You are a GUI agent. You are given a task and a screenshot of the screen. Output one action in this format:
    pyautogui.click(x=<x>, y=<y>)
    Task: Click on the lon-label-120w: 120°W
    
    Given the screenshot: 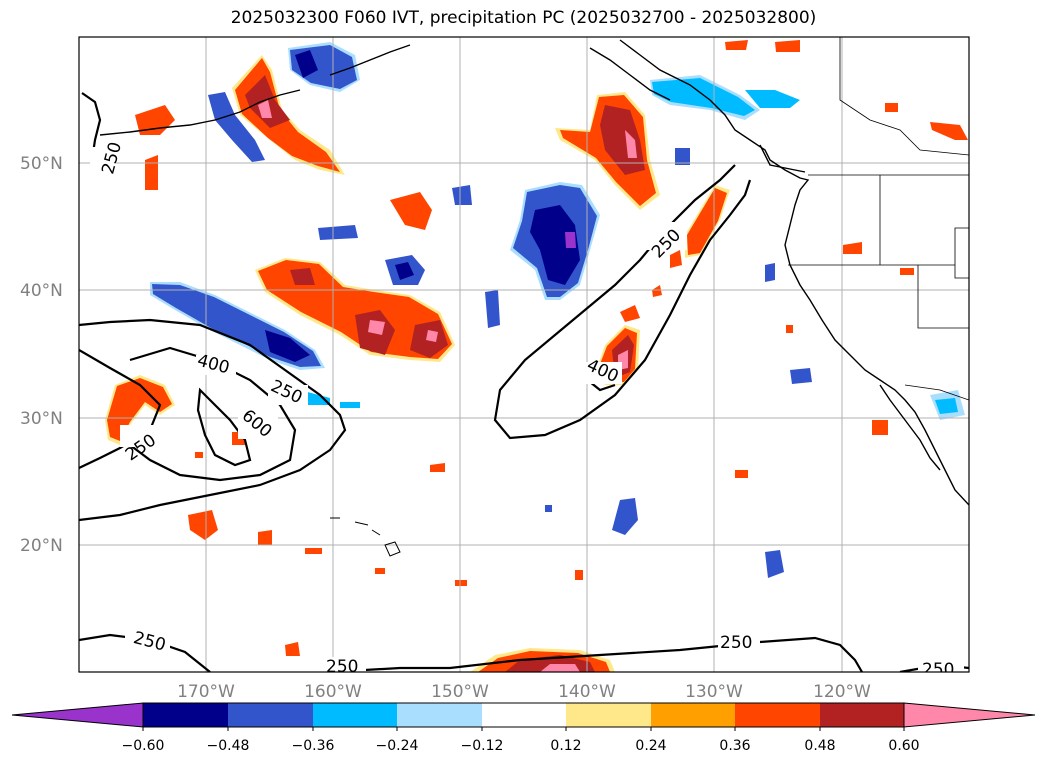 What is the action you would take?
    pyautogui.click(x=842, y=692)
    